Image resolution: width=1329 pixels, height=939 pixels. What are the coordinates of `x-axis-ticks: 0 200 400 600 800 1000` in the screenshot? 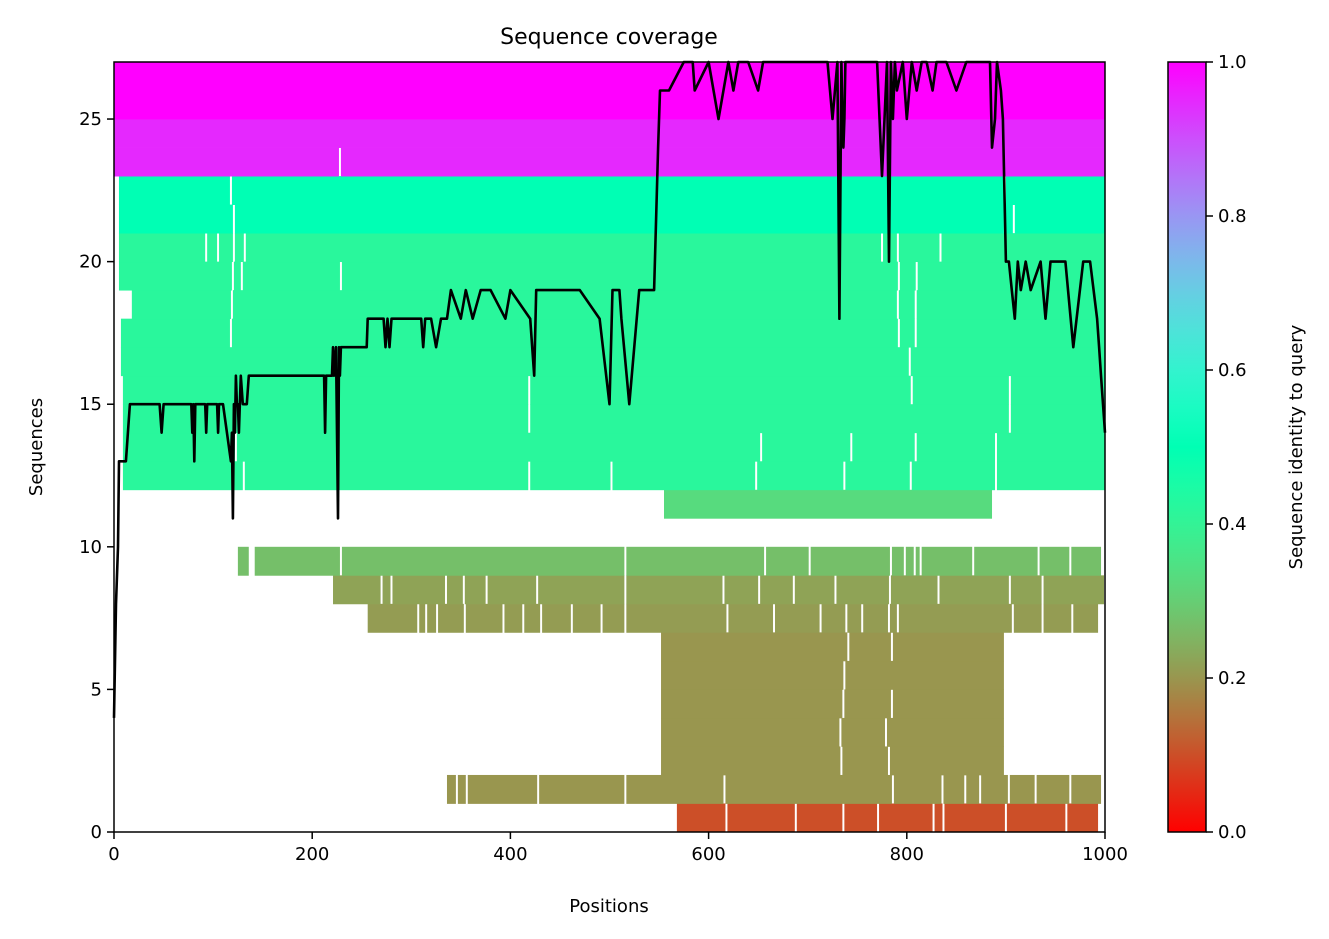 It's located at (618, 848).